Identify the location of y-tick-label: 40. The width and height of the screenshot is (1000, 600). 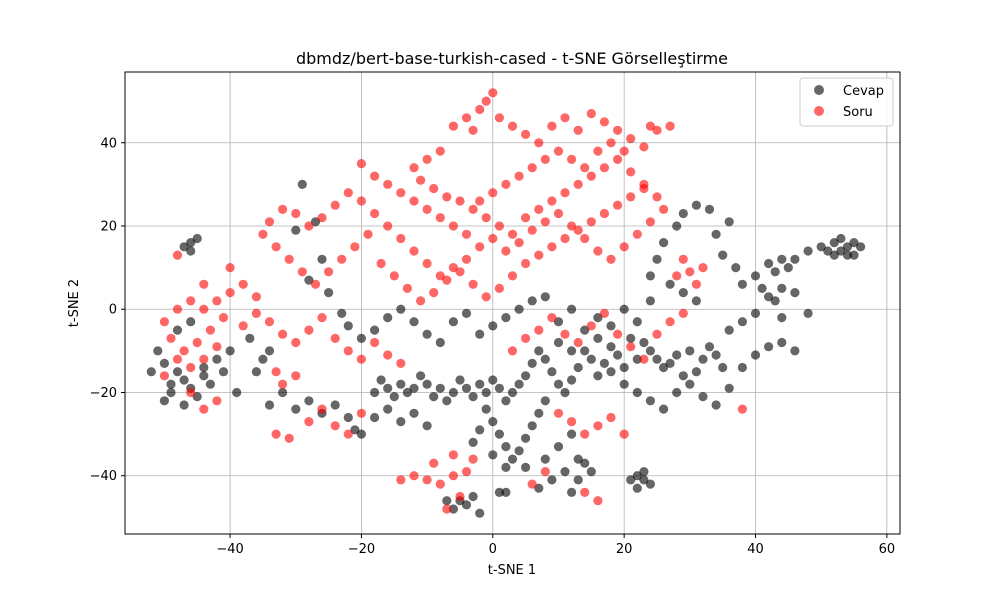
(108, 143).